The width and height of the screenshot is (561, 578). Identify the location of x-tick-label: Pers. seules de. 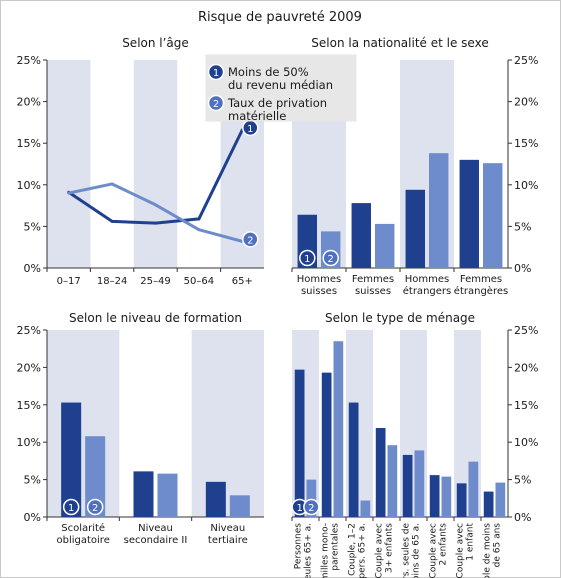
(407, 550).